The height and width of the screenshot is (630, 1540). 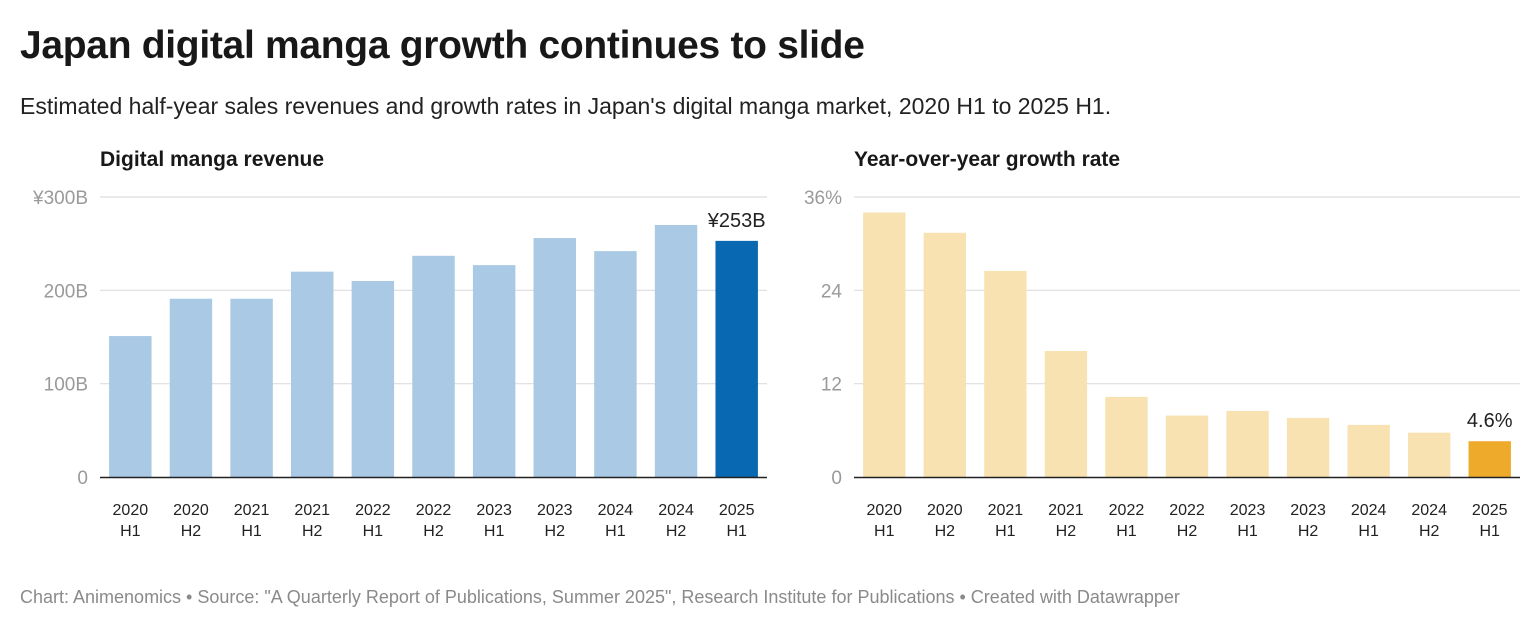 What do you see at coordinates (212, 159) in the screenshot?
I see `revenue-panel-title: Digital manga revenue` at bounding box center [212, 159].